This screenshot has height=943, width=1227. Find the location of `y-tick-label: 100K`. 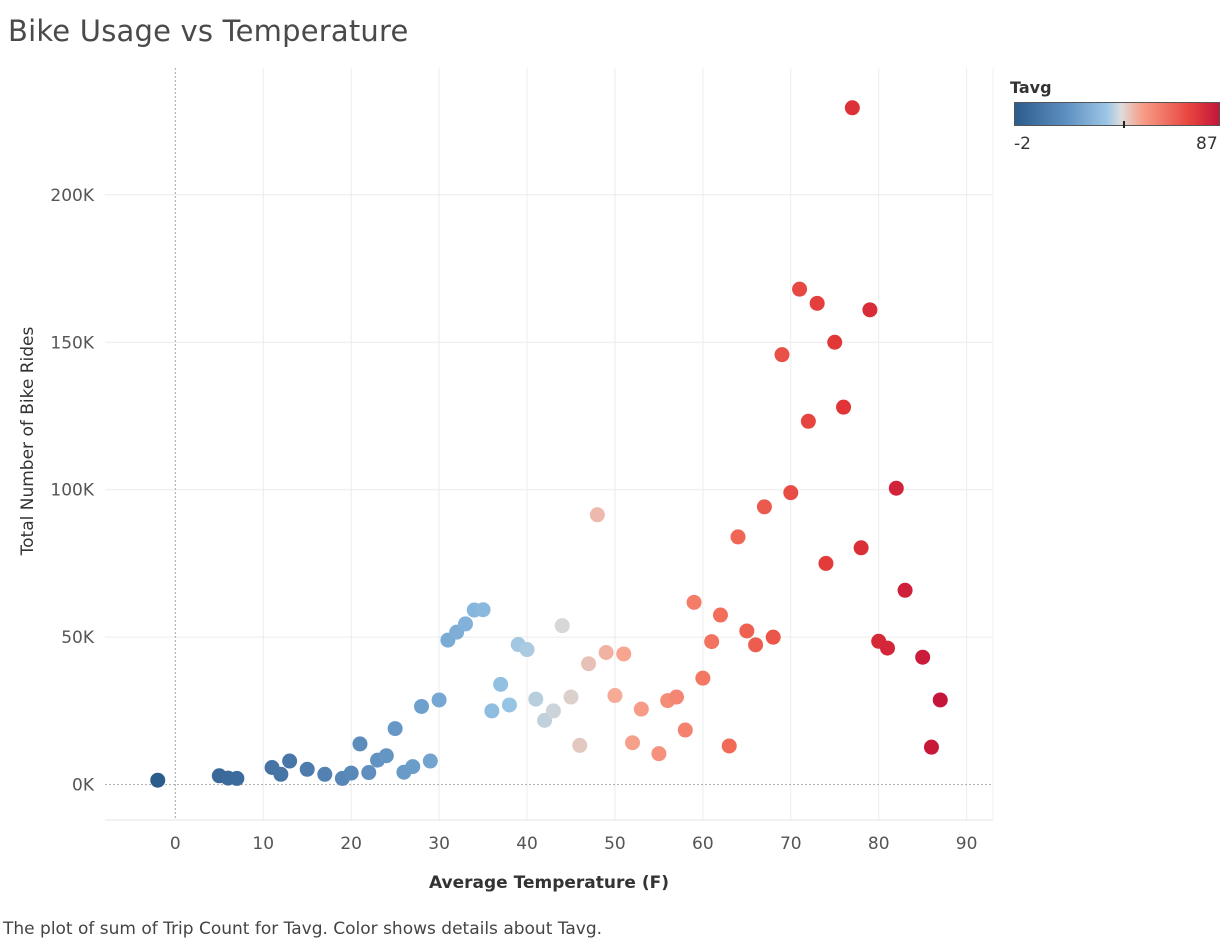

y-tick-label: 100K is located at coordinates (72, 491).